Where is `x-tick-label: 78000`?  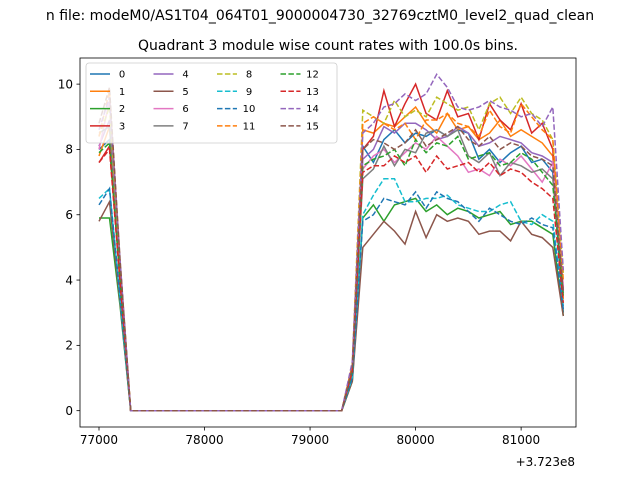
x-tick-label: 78000 is located at coordinates (204, 440).